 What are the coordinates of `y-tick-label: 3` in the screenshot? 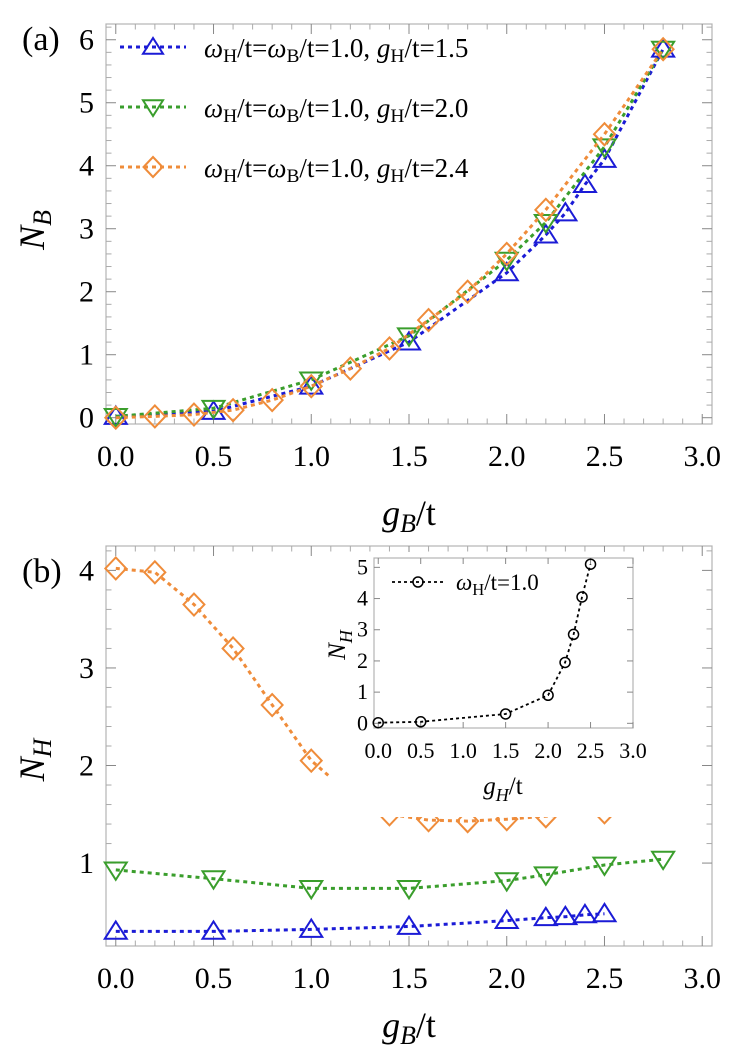 It's located at (362, 629).